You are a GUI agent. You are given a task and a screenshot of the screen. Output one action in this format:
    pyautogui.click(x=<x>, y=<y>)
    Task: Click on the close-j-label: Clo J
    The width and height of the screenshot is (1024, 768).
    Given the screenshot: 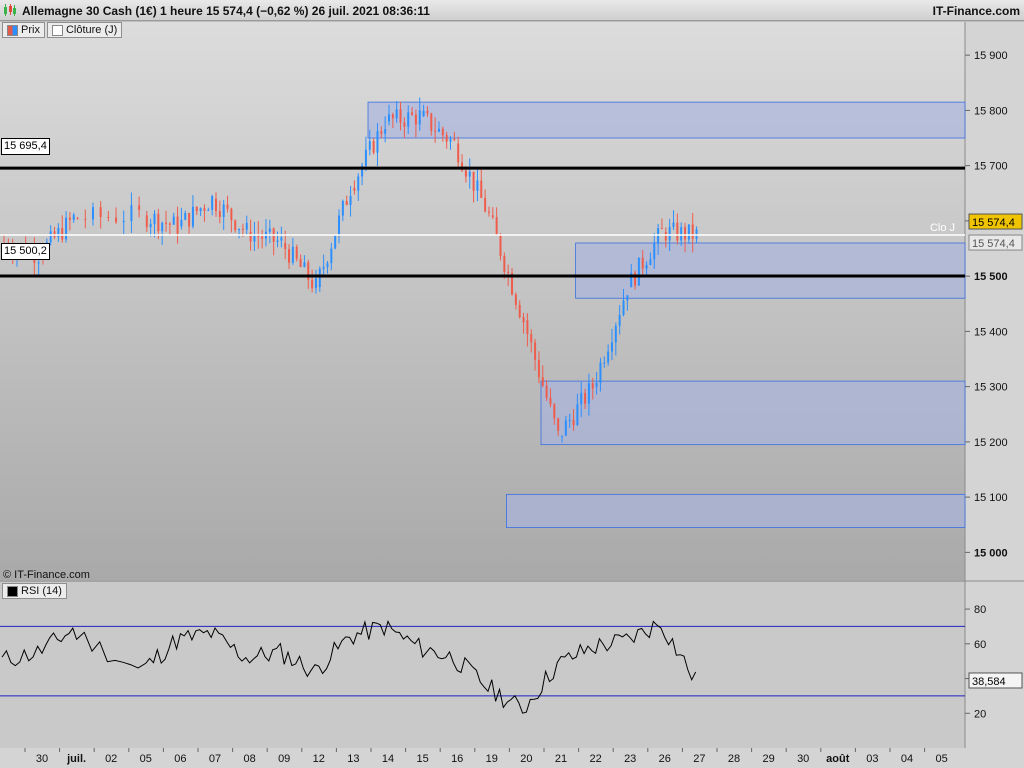 What is the action you would take?
    pyautogui.click(x=942, y=228)
    